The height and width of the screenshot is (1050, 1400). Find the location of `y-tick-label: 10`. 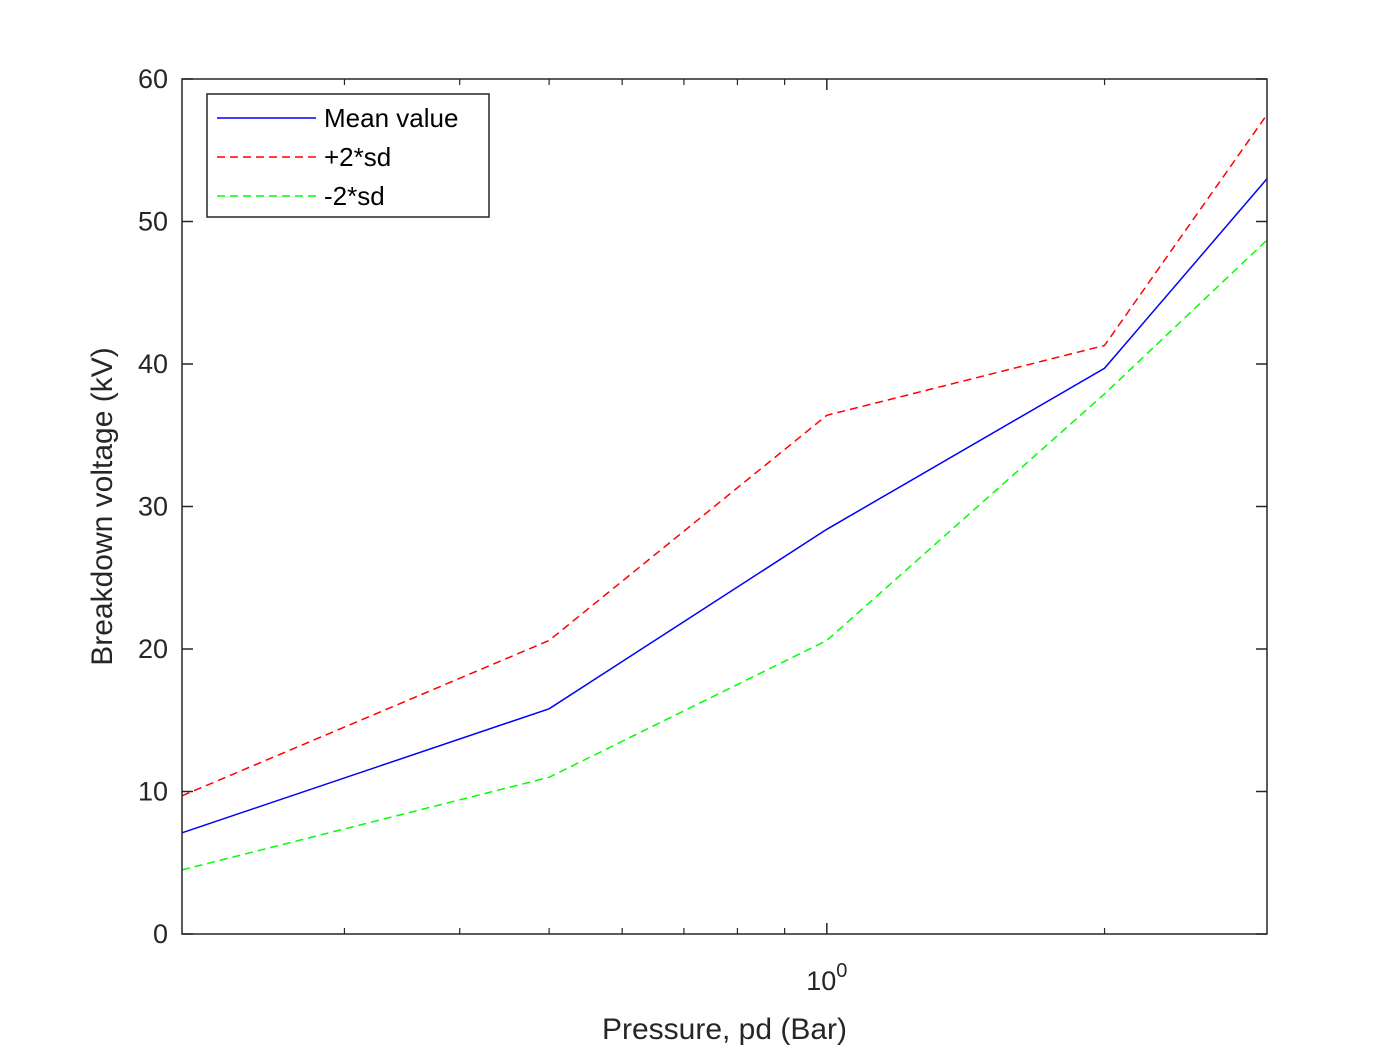

y-tick-label: 10 is located at coordinates (153, 792).